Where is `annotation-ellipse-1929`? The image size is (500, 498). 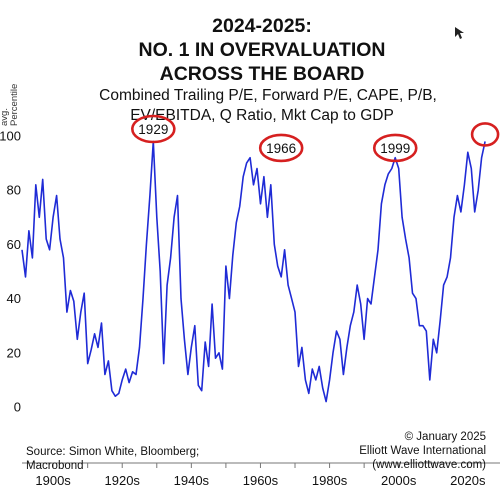 annotation-ellipse-1929 is located at coordinates (153, 129).